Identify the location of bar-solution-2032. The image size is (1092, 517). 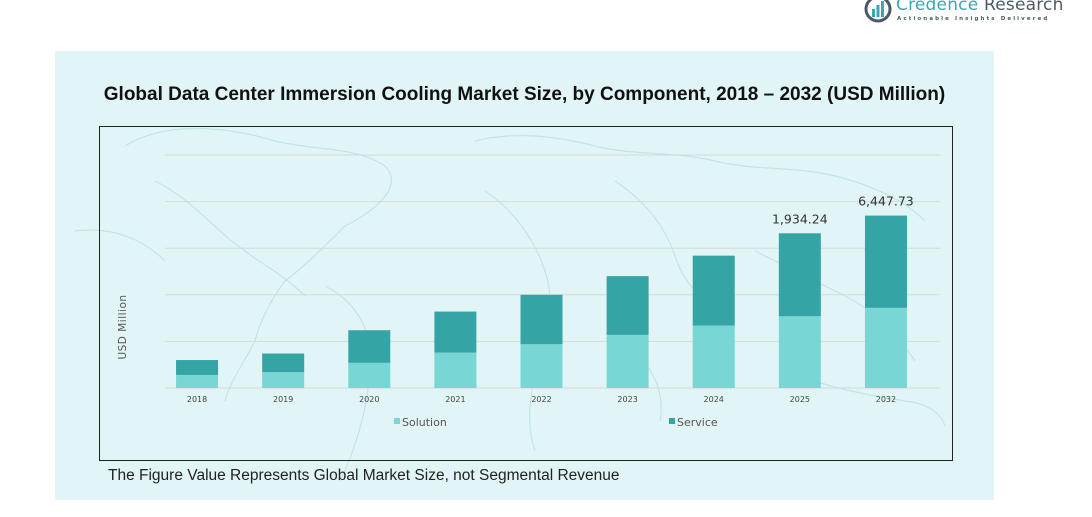
(885, 347).